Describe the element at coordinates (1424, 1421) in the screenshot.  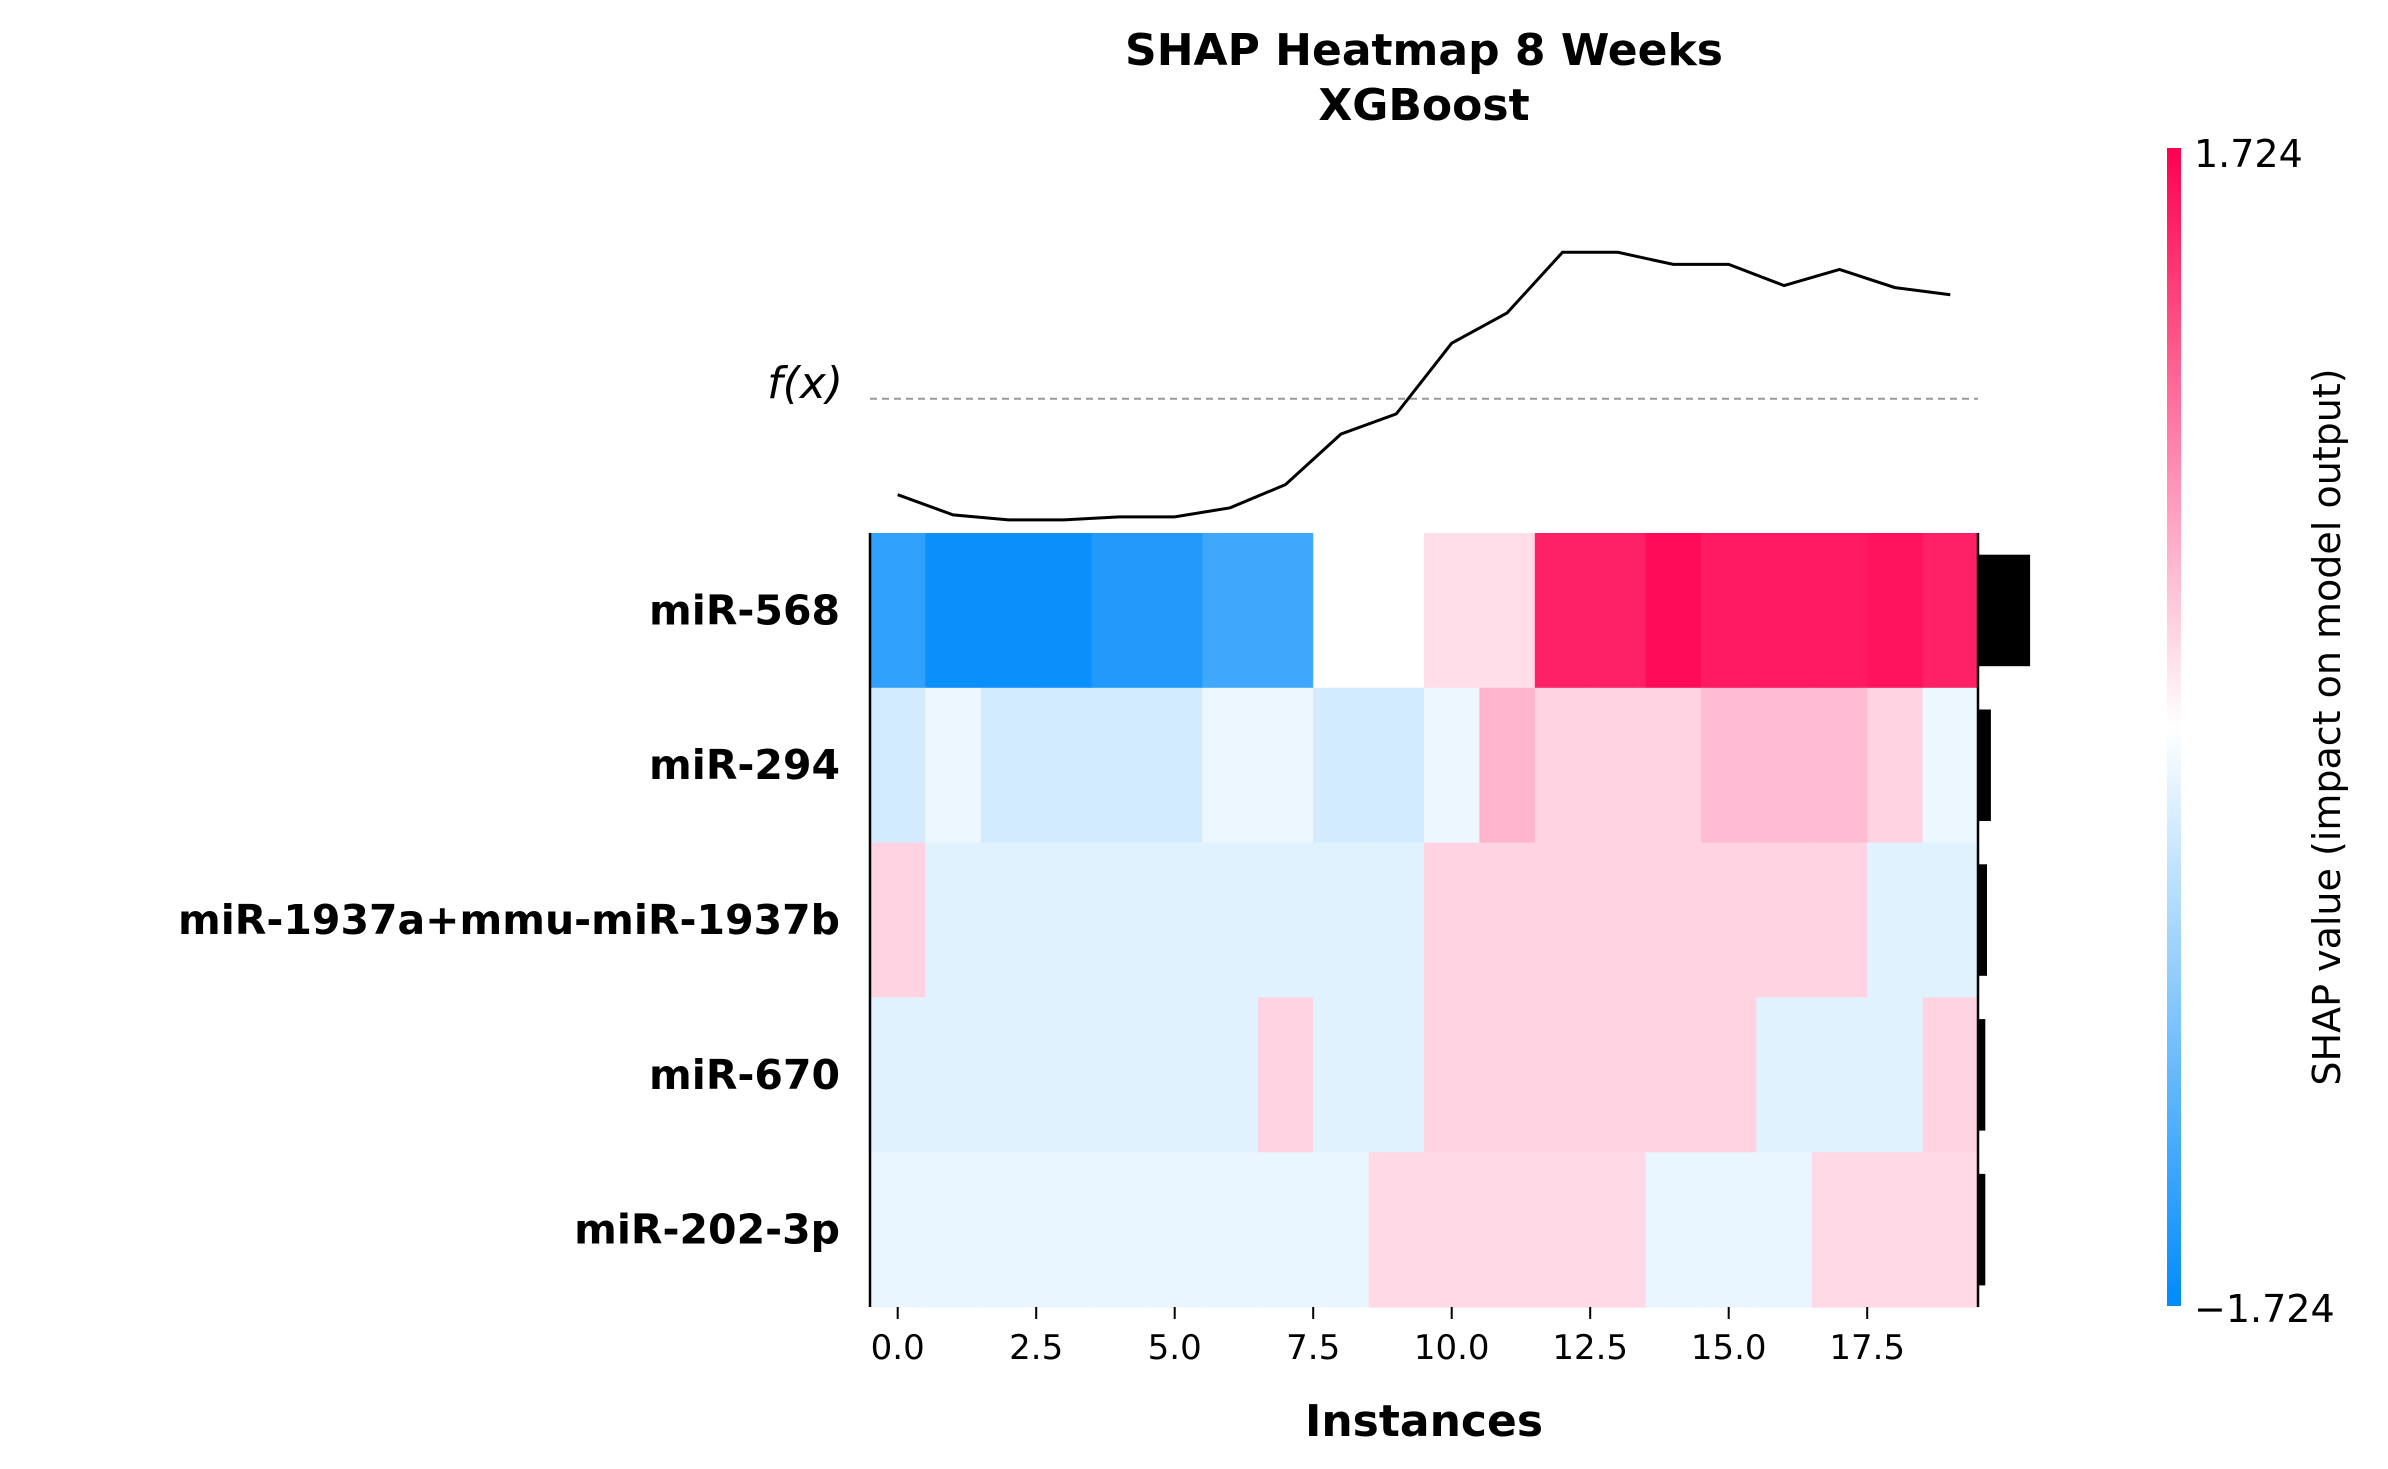
I see `x-axis-label: Instances` at that location.